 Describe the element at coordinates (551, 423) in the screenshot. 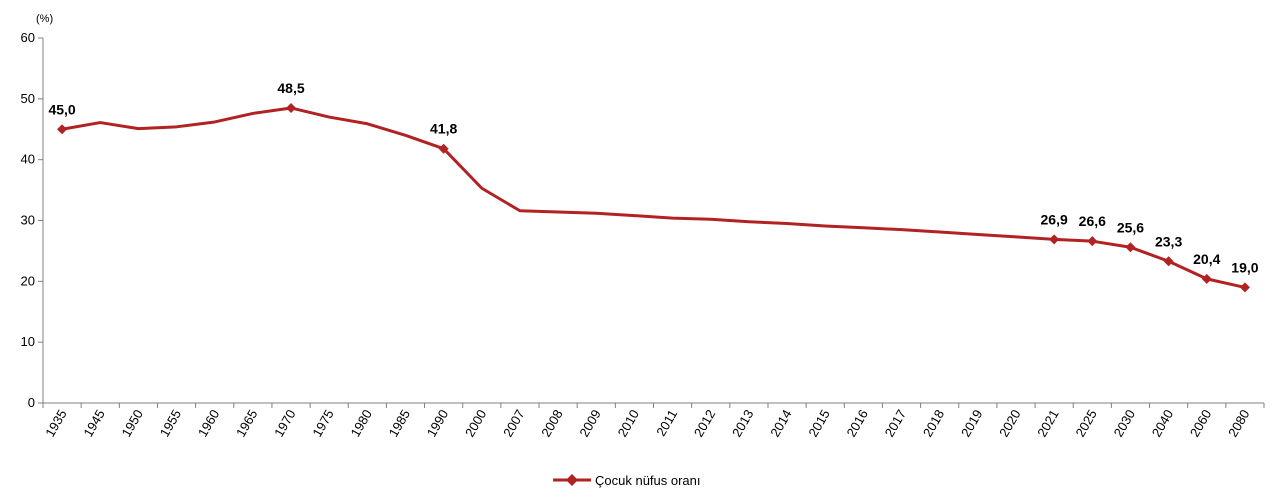

I see `x-tick-label: 2008` at that location.